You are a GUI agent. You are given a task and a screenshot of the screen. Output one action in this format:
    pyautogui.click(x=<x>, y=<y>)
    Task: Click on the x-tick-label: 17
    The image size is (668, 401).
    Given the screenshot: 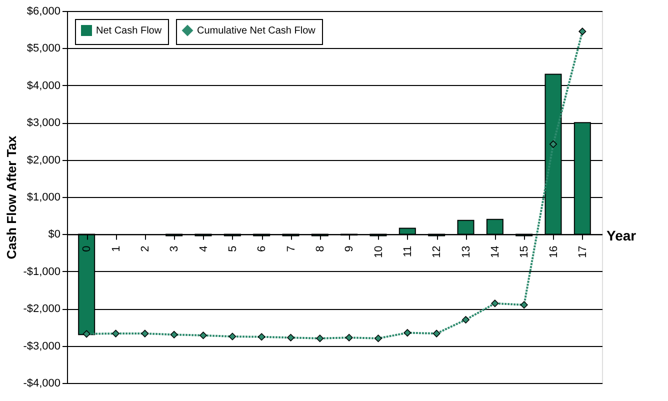 What is the action you would take?
    pyautogui.click(x=582, y=252)
    